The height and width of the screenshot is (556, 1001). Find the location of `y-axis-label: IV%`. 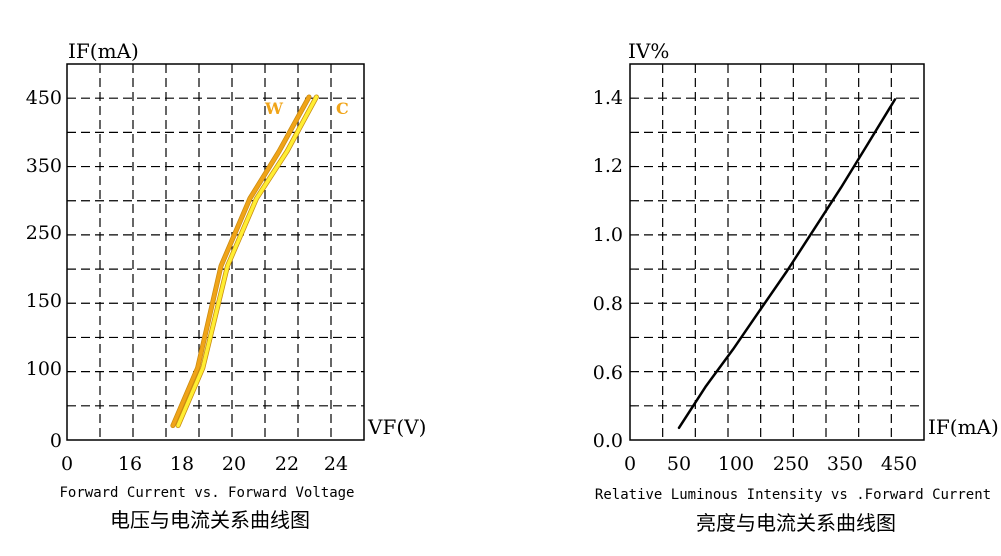

y-axis-label: IV% is located at coordinates (648, 51).